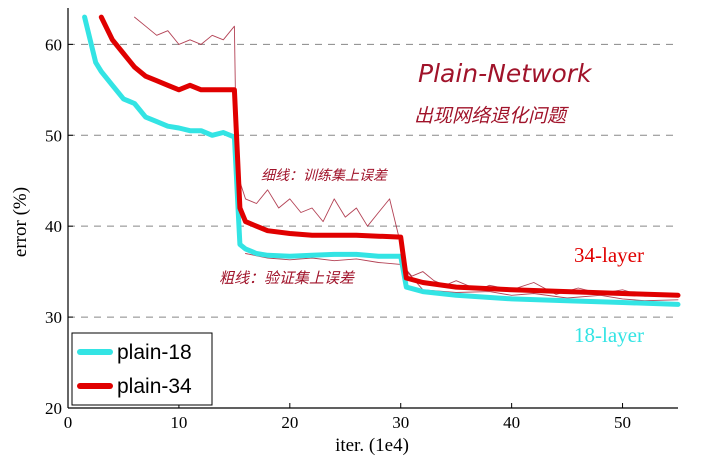  What do you see at coordinates (154, 386) in the screenshot?
I see `legend-label-plain-34: plain-34` at bounding box center [154, 386].